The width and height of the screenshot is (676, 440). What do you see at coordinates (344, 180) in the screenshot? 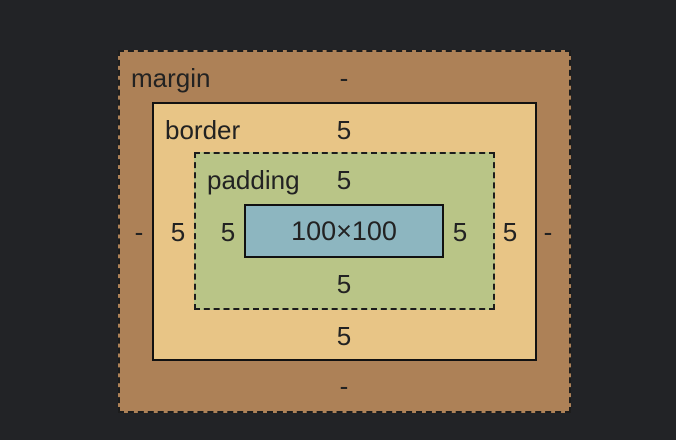
I see `padding-top-value: 5` at bounding box center [344, 180].